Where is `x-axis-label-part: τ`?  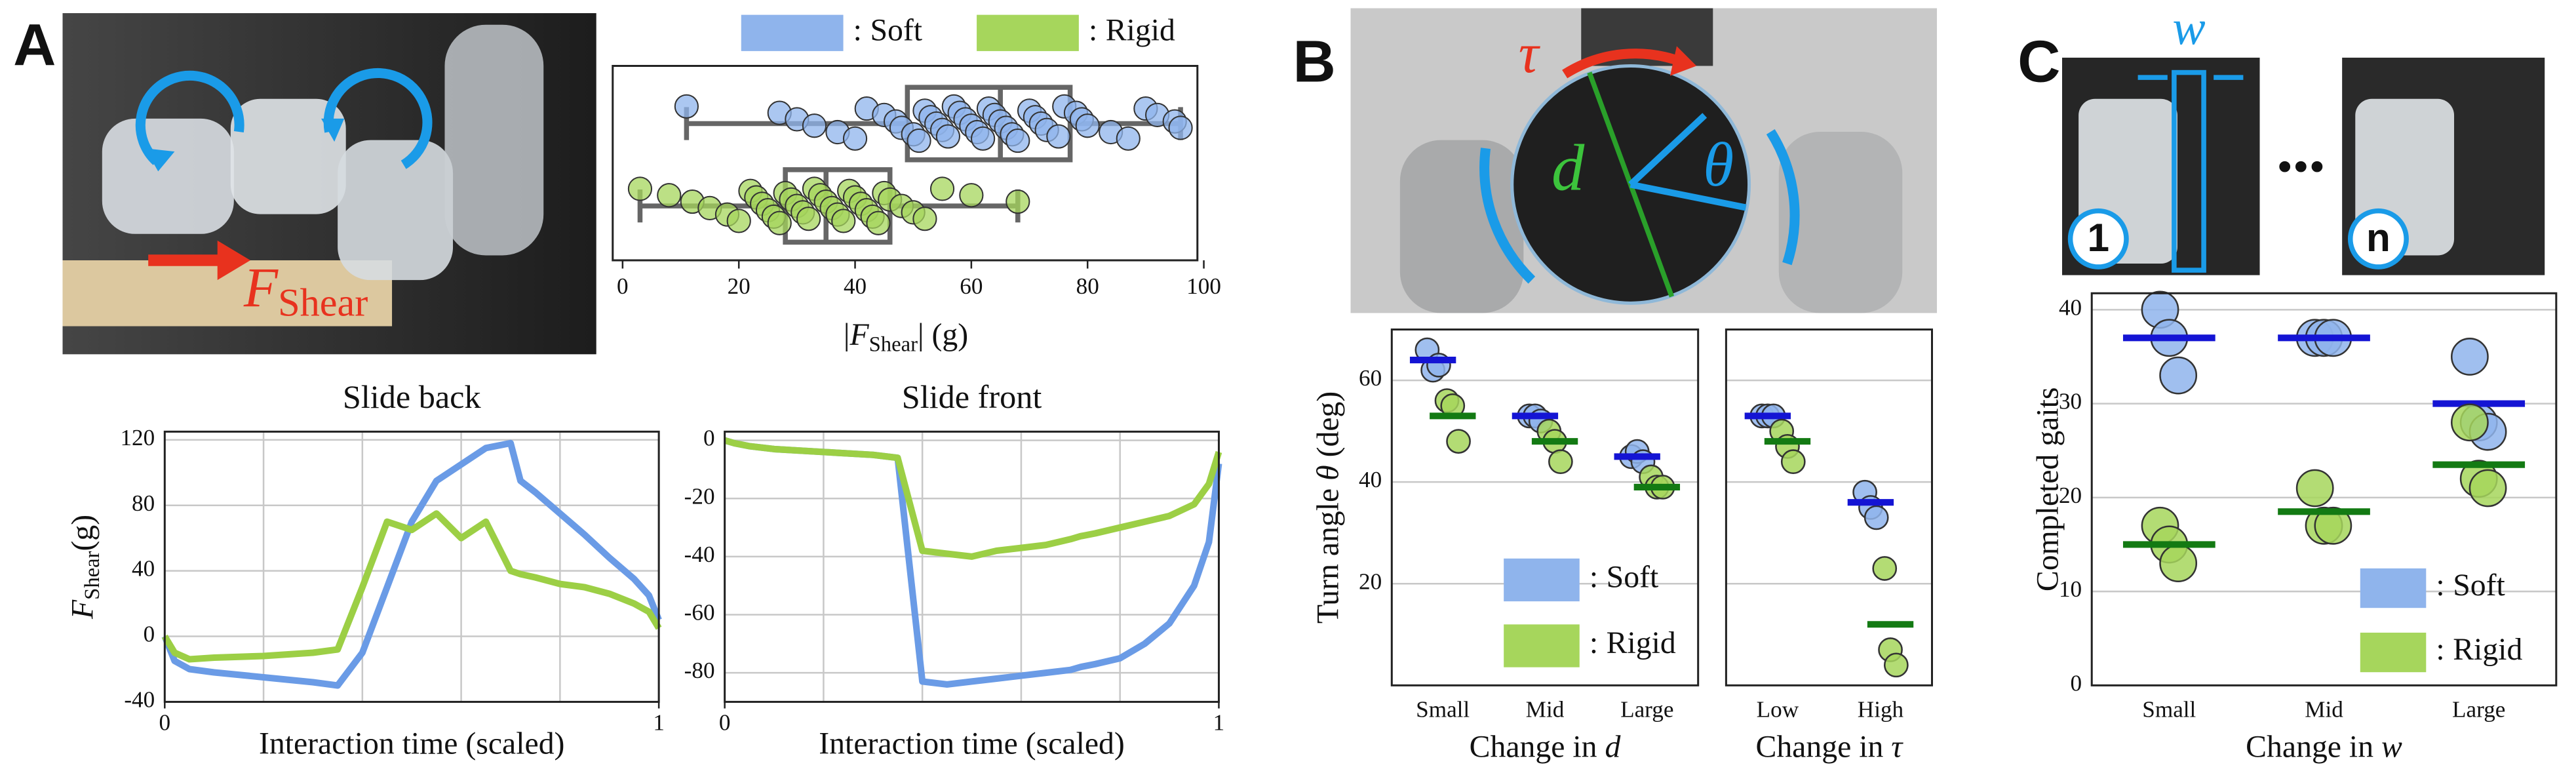 x-axis-label-part: τ is located at coordinates (1897, 746).